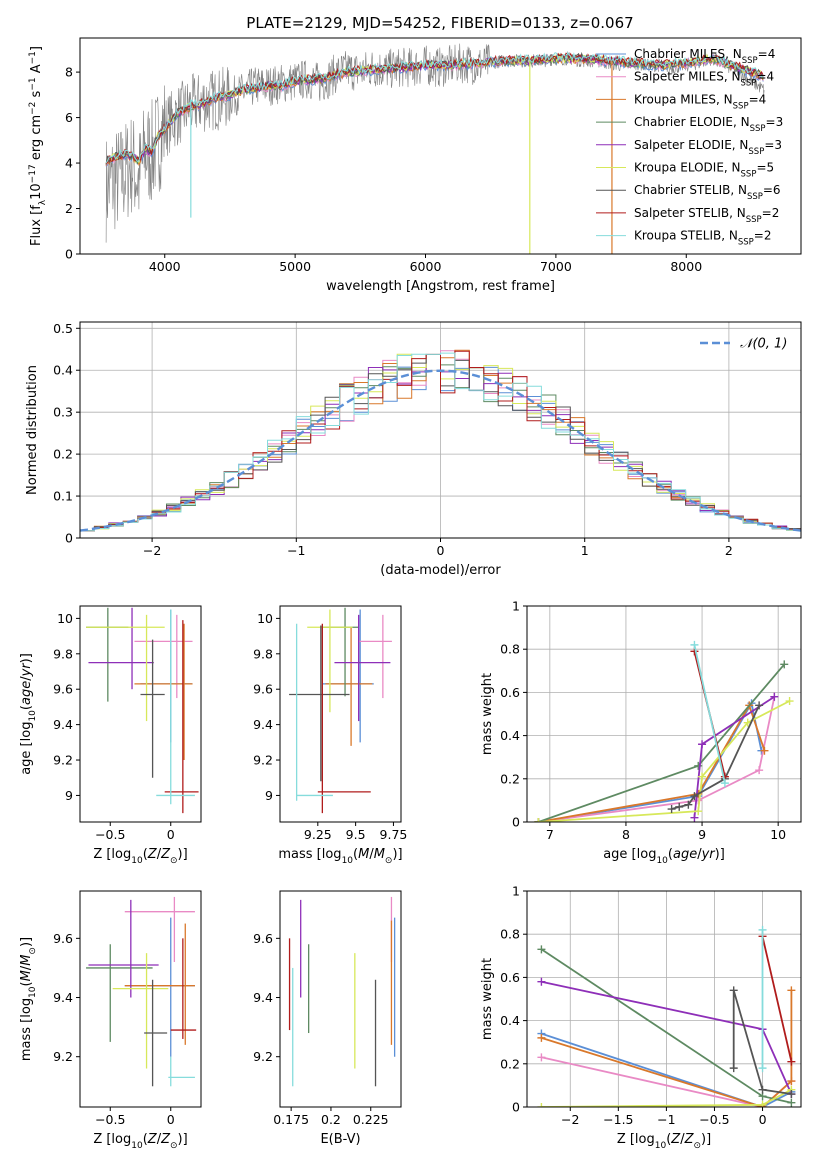 The image size is (819, 1170). Describe the element at coordinates (63, 412) in the screenshot. I see `y-tick-label: 0.3` at that location.